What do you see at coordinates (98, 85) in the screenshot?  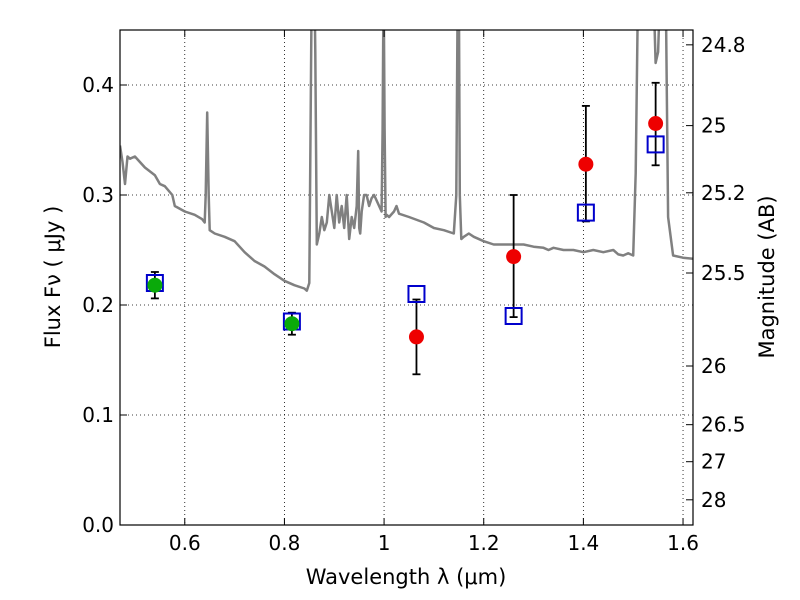 I see `y-tick-label: 0.4` at bounding box center [98, 85].